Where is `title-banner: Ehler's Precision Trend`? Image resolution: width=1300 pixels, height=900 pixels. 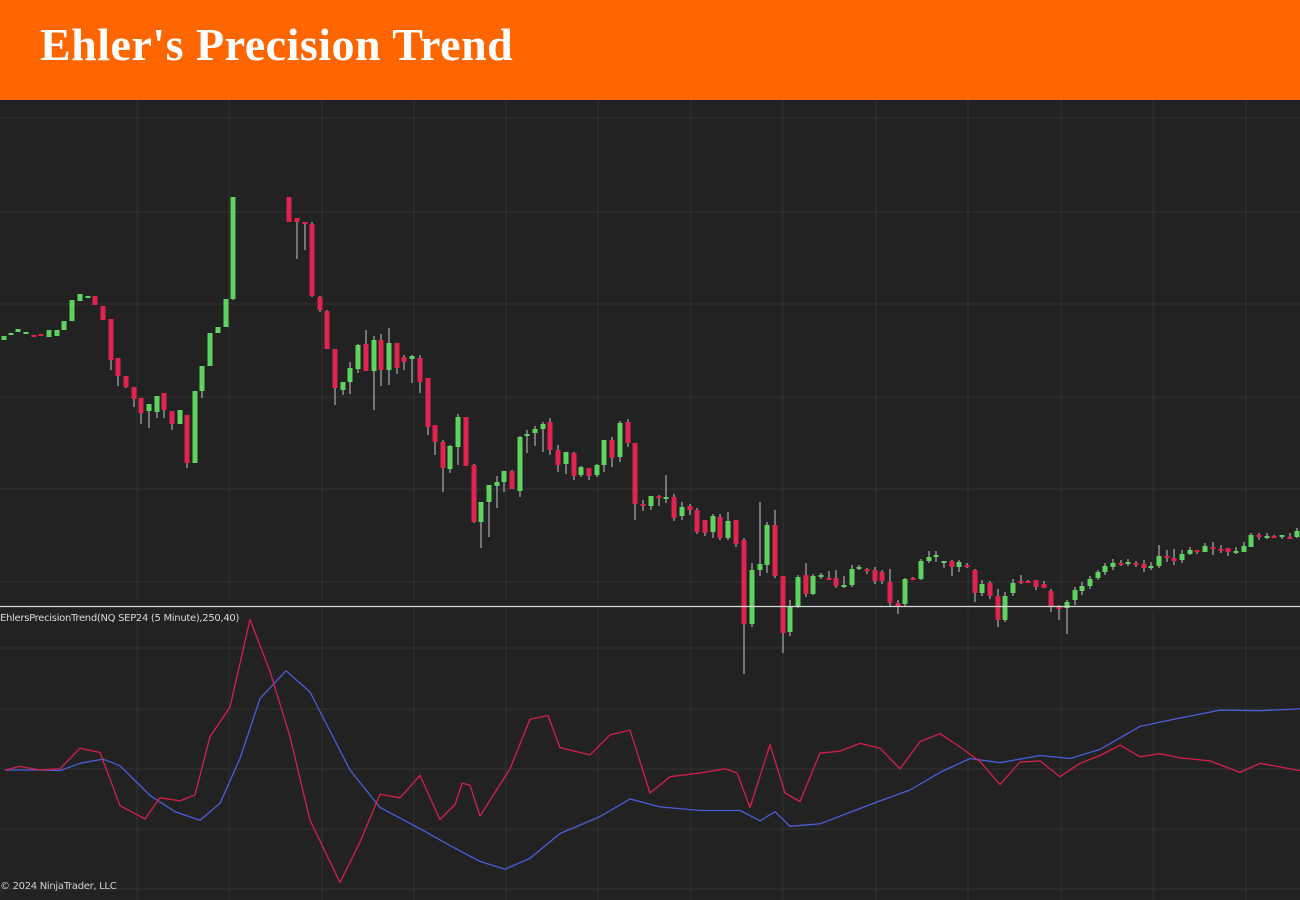
title-banner: Ehler's Precision Trend is located at coordinates (650, 50).